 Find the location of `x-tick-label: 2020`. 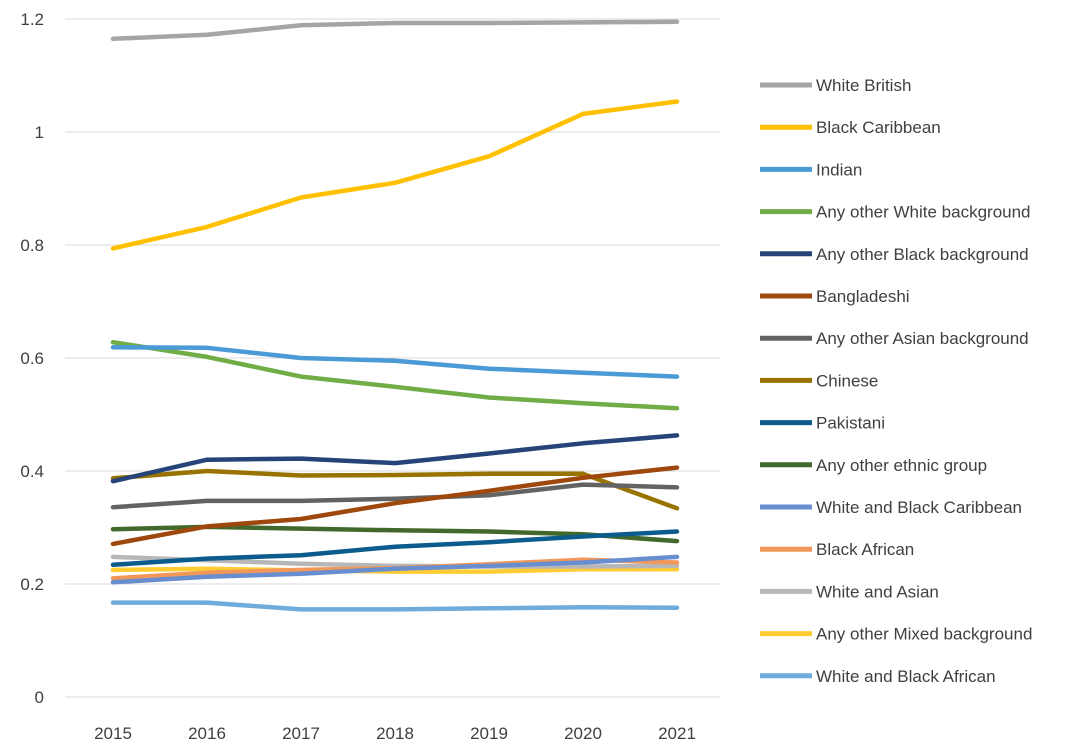

x-tick-label: 2020 is located at coordinates (583, 733).